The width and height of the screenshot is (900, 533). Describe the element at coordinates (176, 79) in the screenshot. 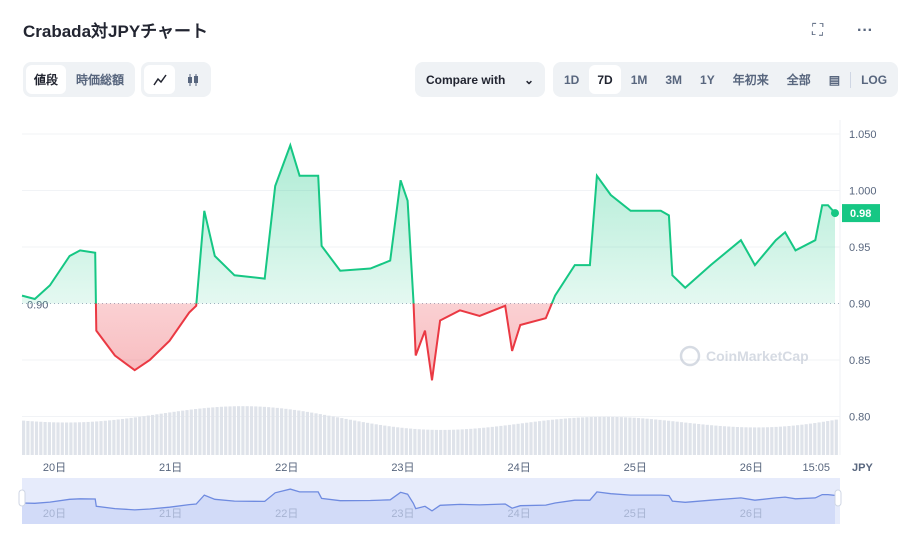

I see `chart-style-toggle` at that location.